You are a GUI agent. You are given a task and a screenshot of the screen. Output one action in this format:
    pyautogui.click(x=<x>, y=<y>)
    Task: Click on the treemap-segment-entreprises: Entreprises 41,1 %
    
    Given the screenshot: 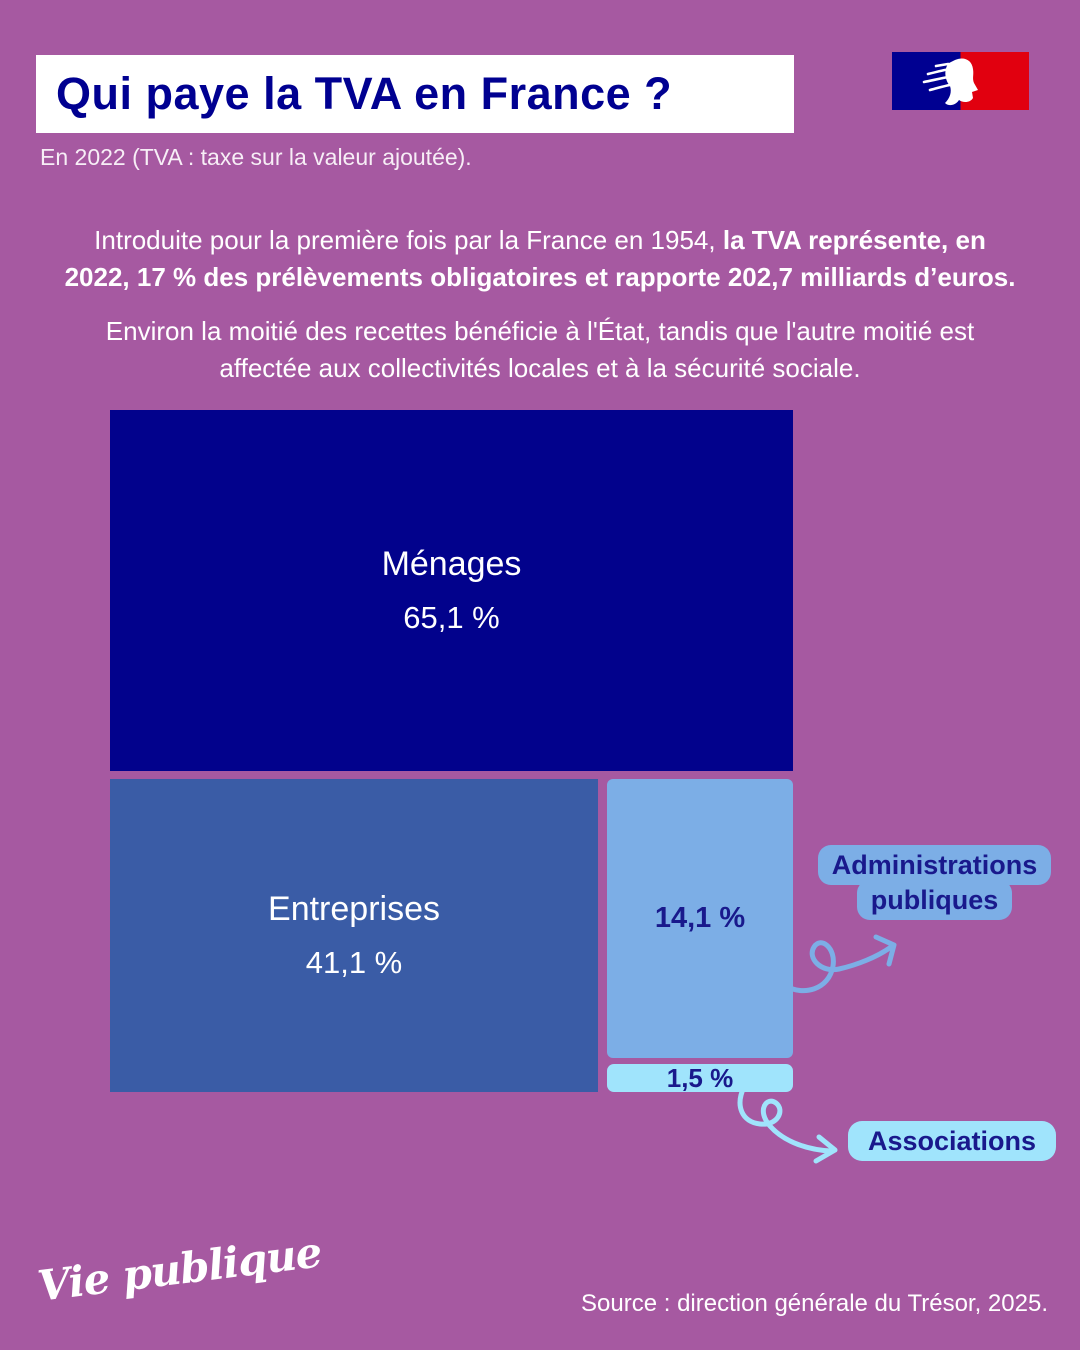 What is the action you would take?
    pyautogui.click(x=354, y=935)
    